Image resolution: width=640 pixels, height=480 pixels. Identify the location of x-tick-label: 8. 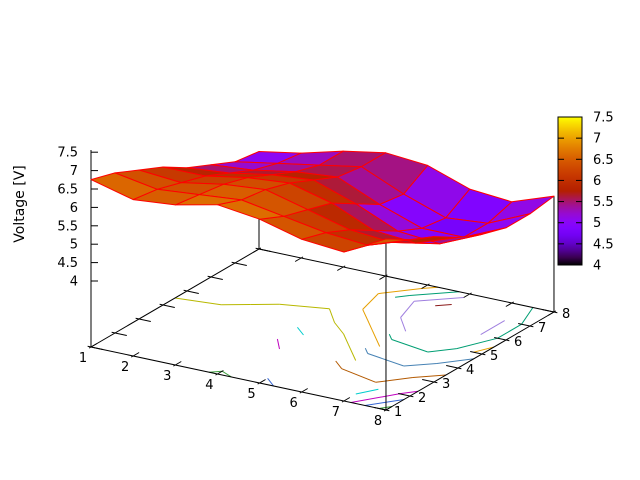
(378, 421).